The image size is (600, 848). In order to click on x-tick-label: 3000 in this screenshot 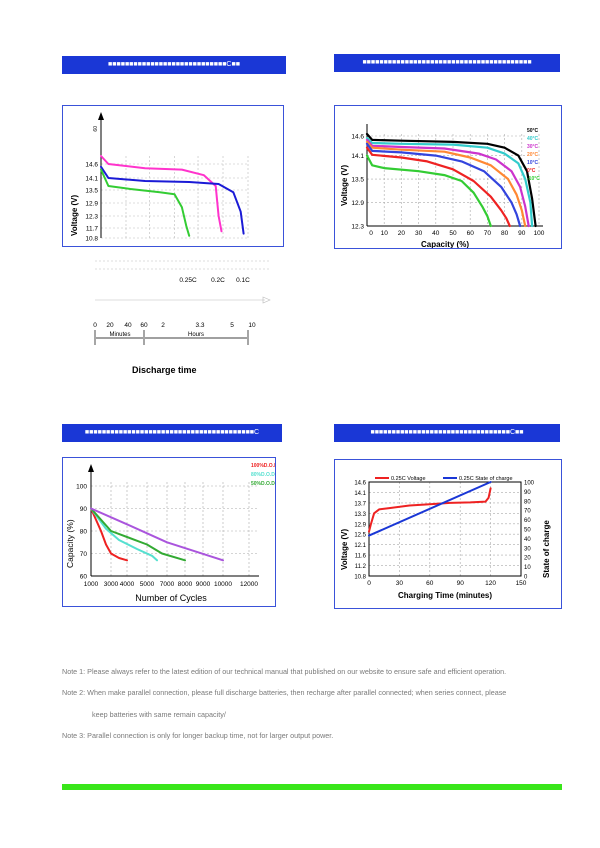, I will do `click(111, 584)`.